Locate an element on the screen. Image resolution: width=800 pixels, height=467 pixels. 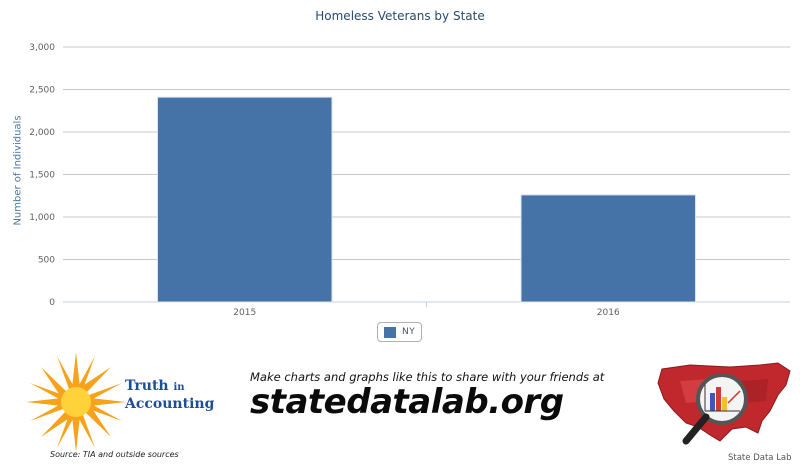
tia-logo-line1: Truth in is located at coordinates (155, 386).